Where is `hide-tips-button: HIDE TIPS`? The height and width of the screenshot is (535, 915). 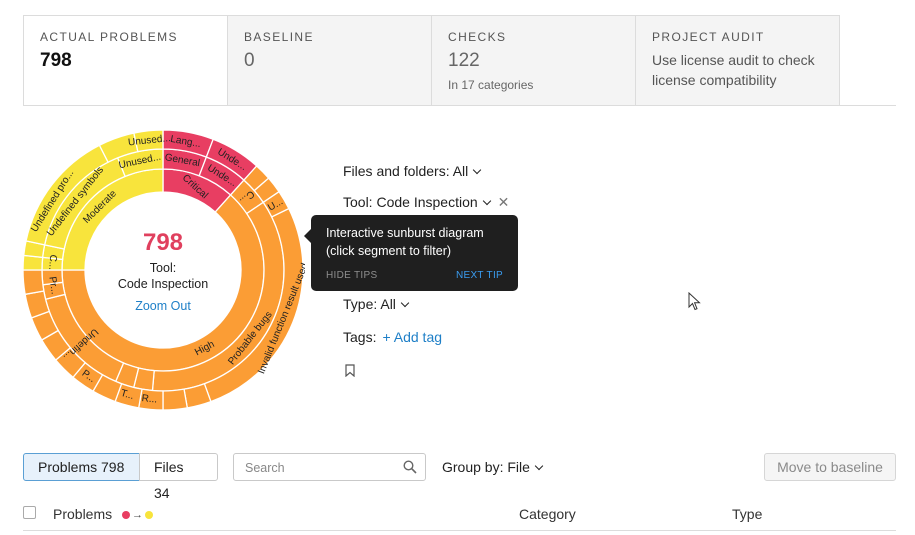 hide-tips-button: HIDE TIPS is located at coordinates (352, 275).